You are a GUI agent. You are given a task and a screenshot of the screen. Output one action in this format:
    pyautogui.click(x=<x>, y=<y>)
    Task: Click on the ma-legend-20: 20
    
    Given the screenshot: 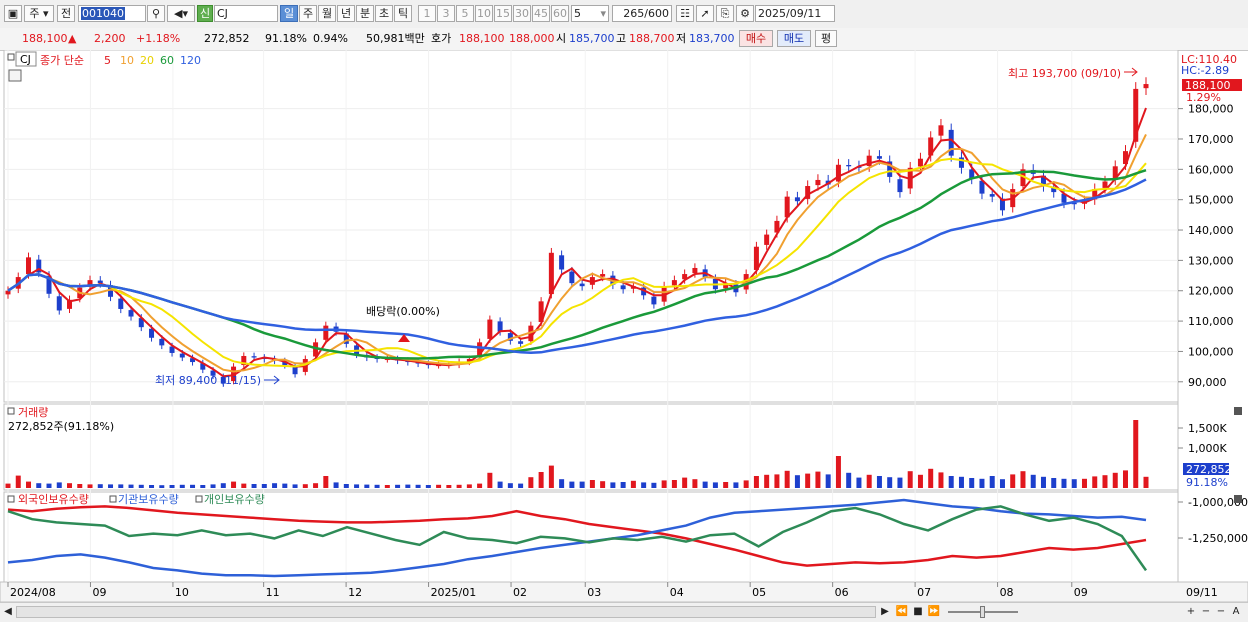 What is the action you would take?
    pyautogui.click(x=147, y=60)
    